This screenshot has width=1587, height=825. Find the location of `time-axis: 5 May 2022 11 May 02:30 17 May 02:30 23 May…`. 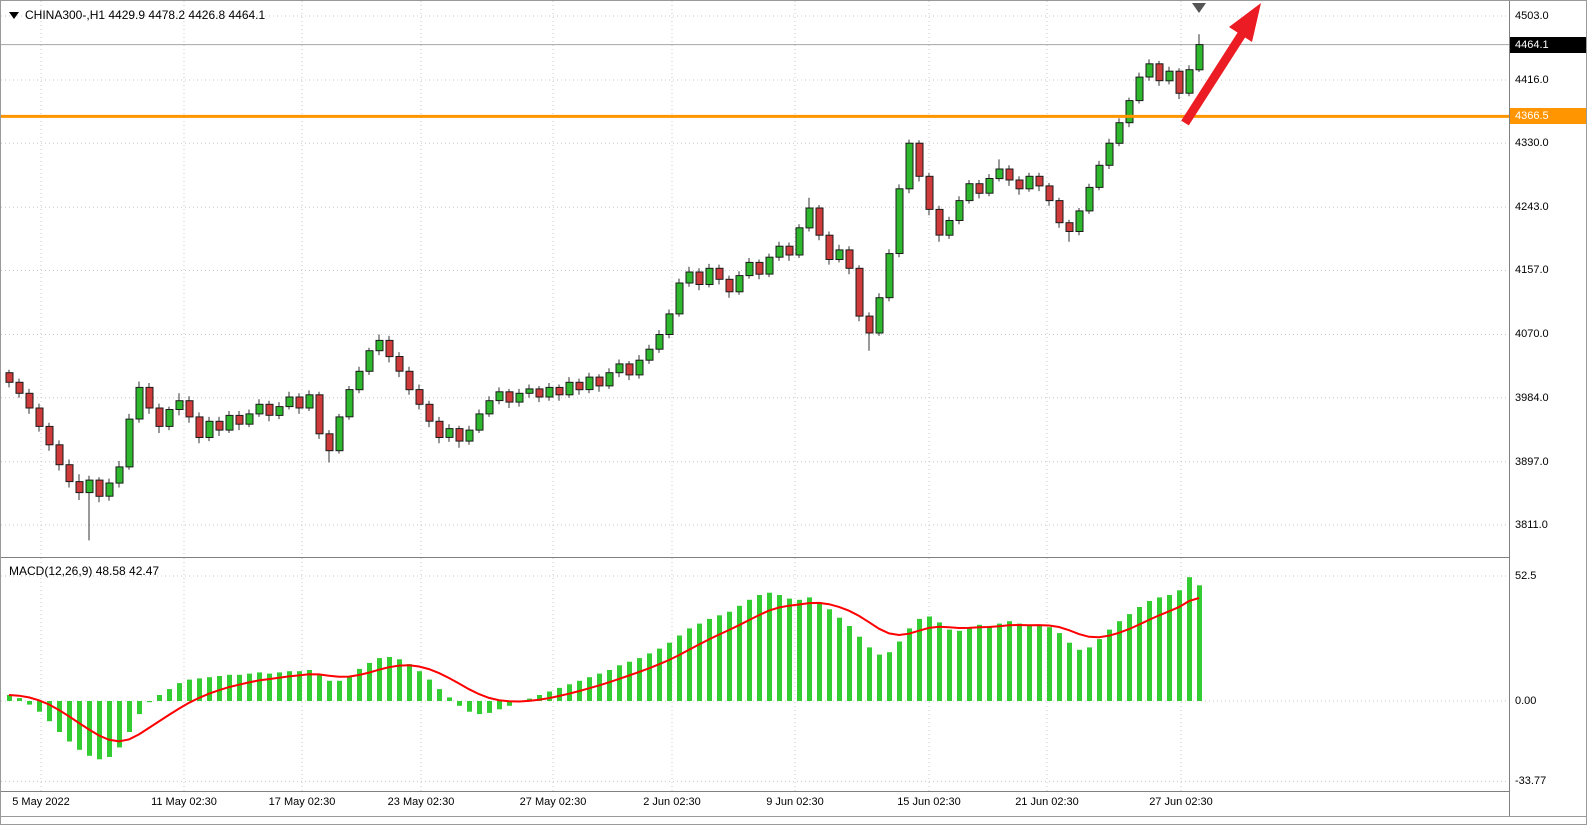

time-axis: 5 May 2022 11 May 02:30 17 May 02:30 23 May… is located at coordinates (793, 804).